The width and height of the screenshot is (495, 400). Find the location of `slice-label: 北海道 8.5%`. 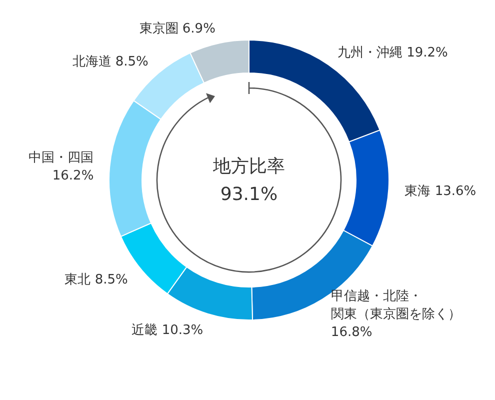

slice-label: 北海道 8.5% is located at coordinates (110, 62).